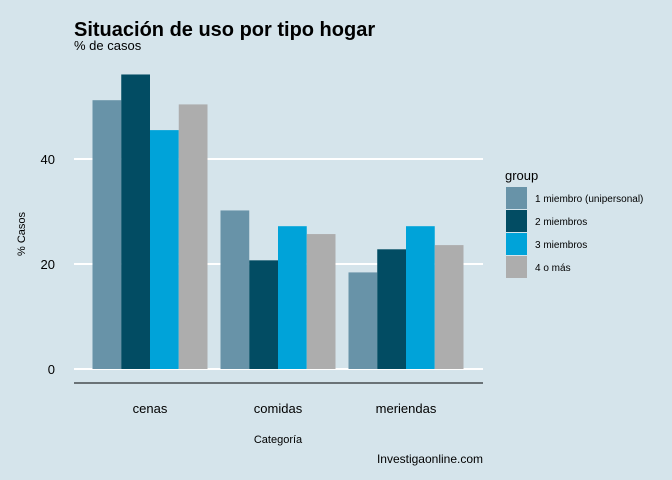  What do you see at coordinates (108, 45) in the screenshot?
I see `chart-subtitle: % de casos` at bounding box center [108, 45].